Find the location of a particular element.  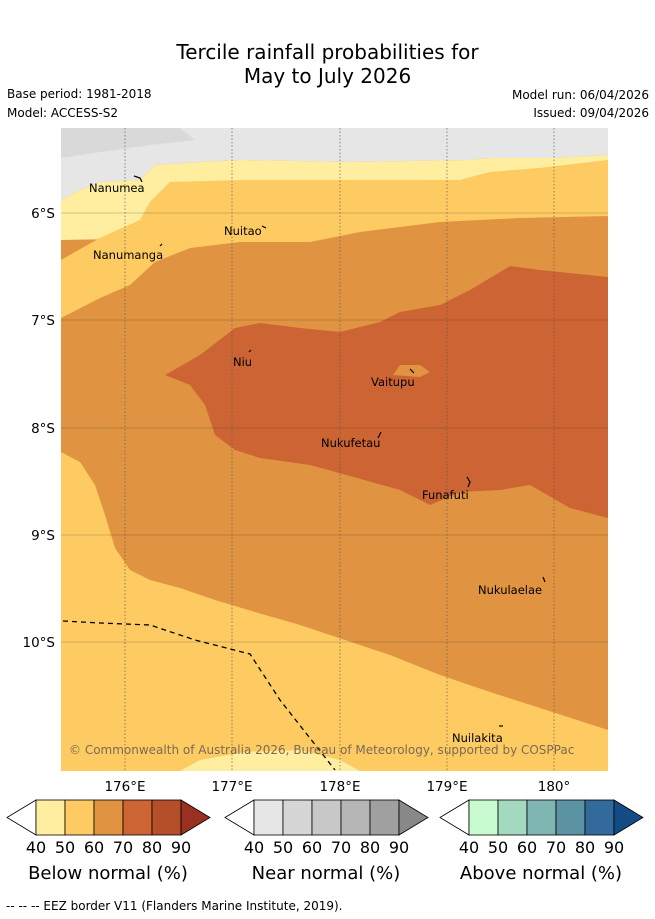

below-tick-label: 50 is located at coordinates (65, 847).